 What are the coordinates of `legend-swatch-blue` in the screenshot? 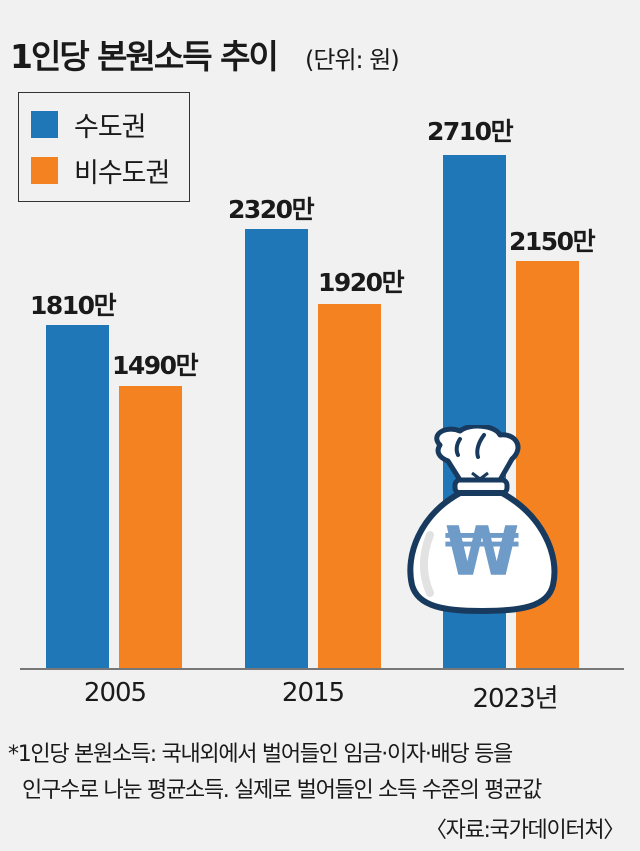 It's located at (44, 124).